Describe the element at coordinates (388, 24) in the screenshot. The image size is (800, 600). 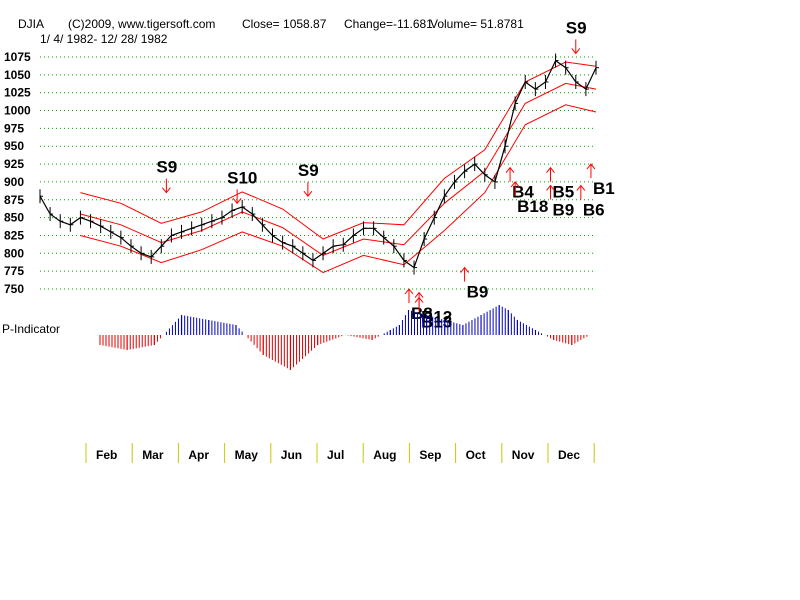
I see `change-value: Change=-11.681` at that location.